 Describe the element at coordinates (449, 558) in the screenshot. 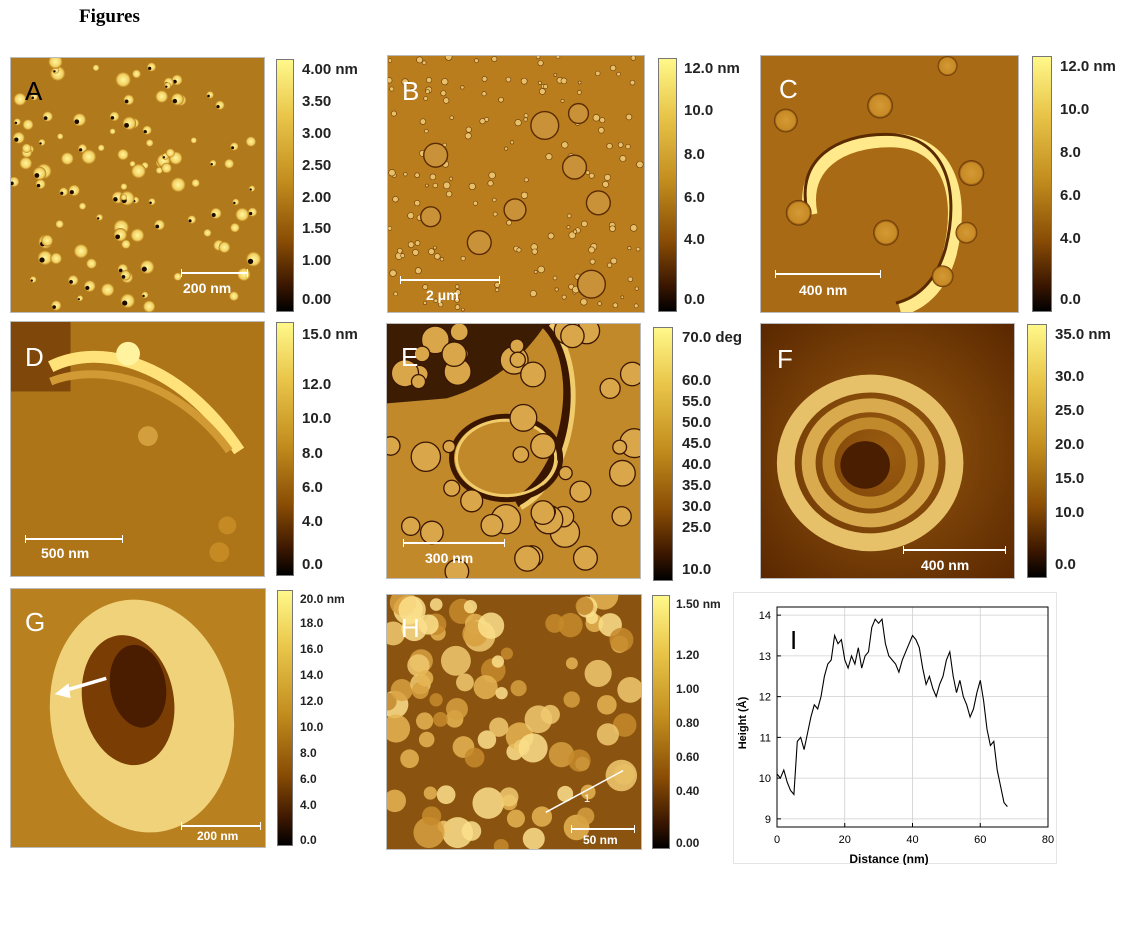

I see `scale-text-e: 300 nm` at that location.